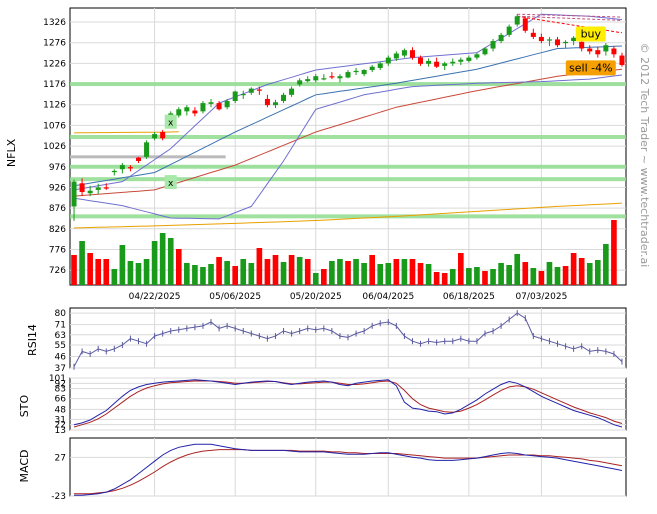 The height and width of the screenshot is (514, 657). Describe the element at coordinates (591, 67) in the screenshot. I see `sell-badge-label: sell -4%` at that location.